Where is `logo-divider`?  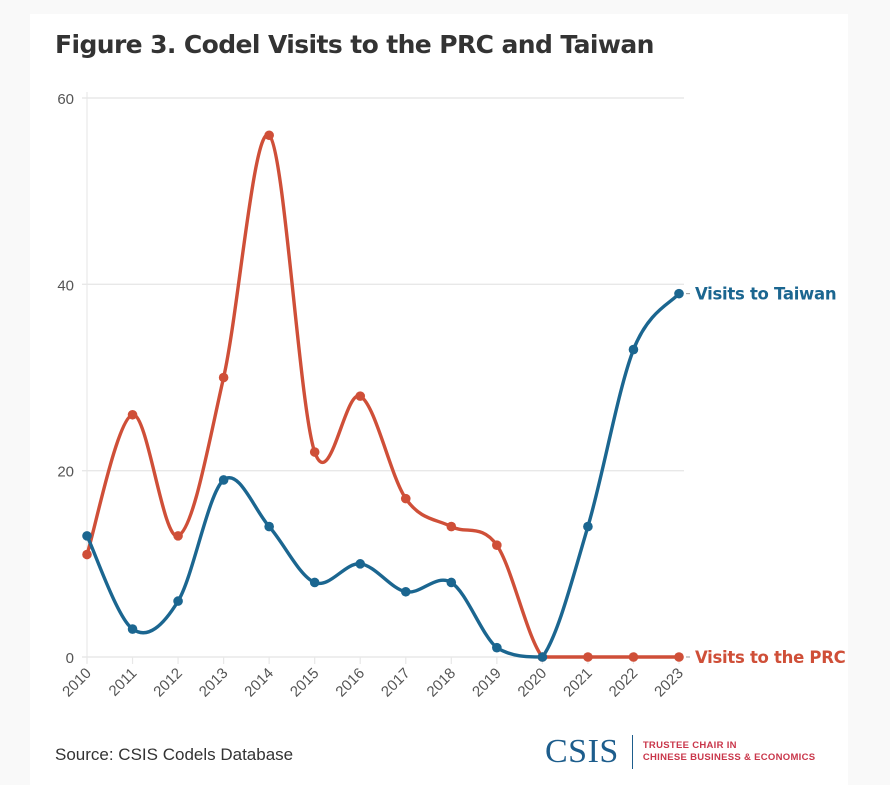 logo-divider is located at coordinates (632, 752).